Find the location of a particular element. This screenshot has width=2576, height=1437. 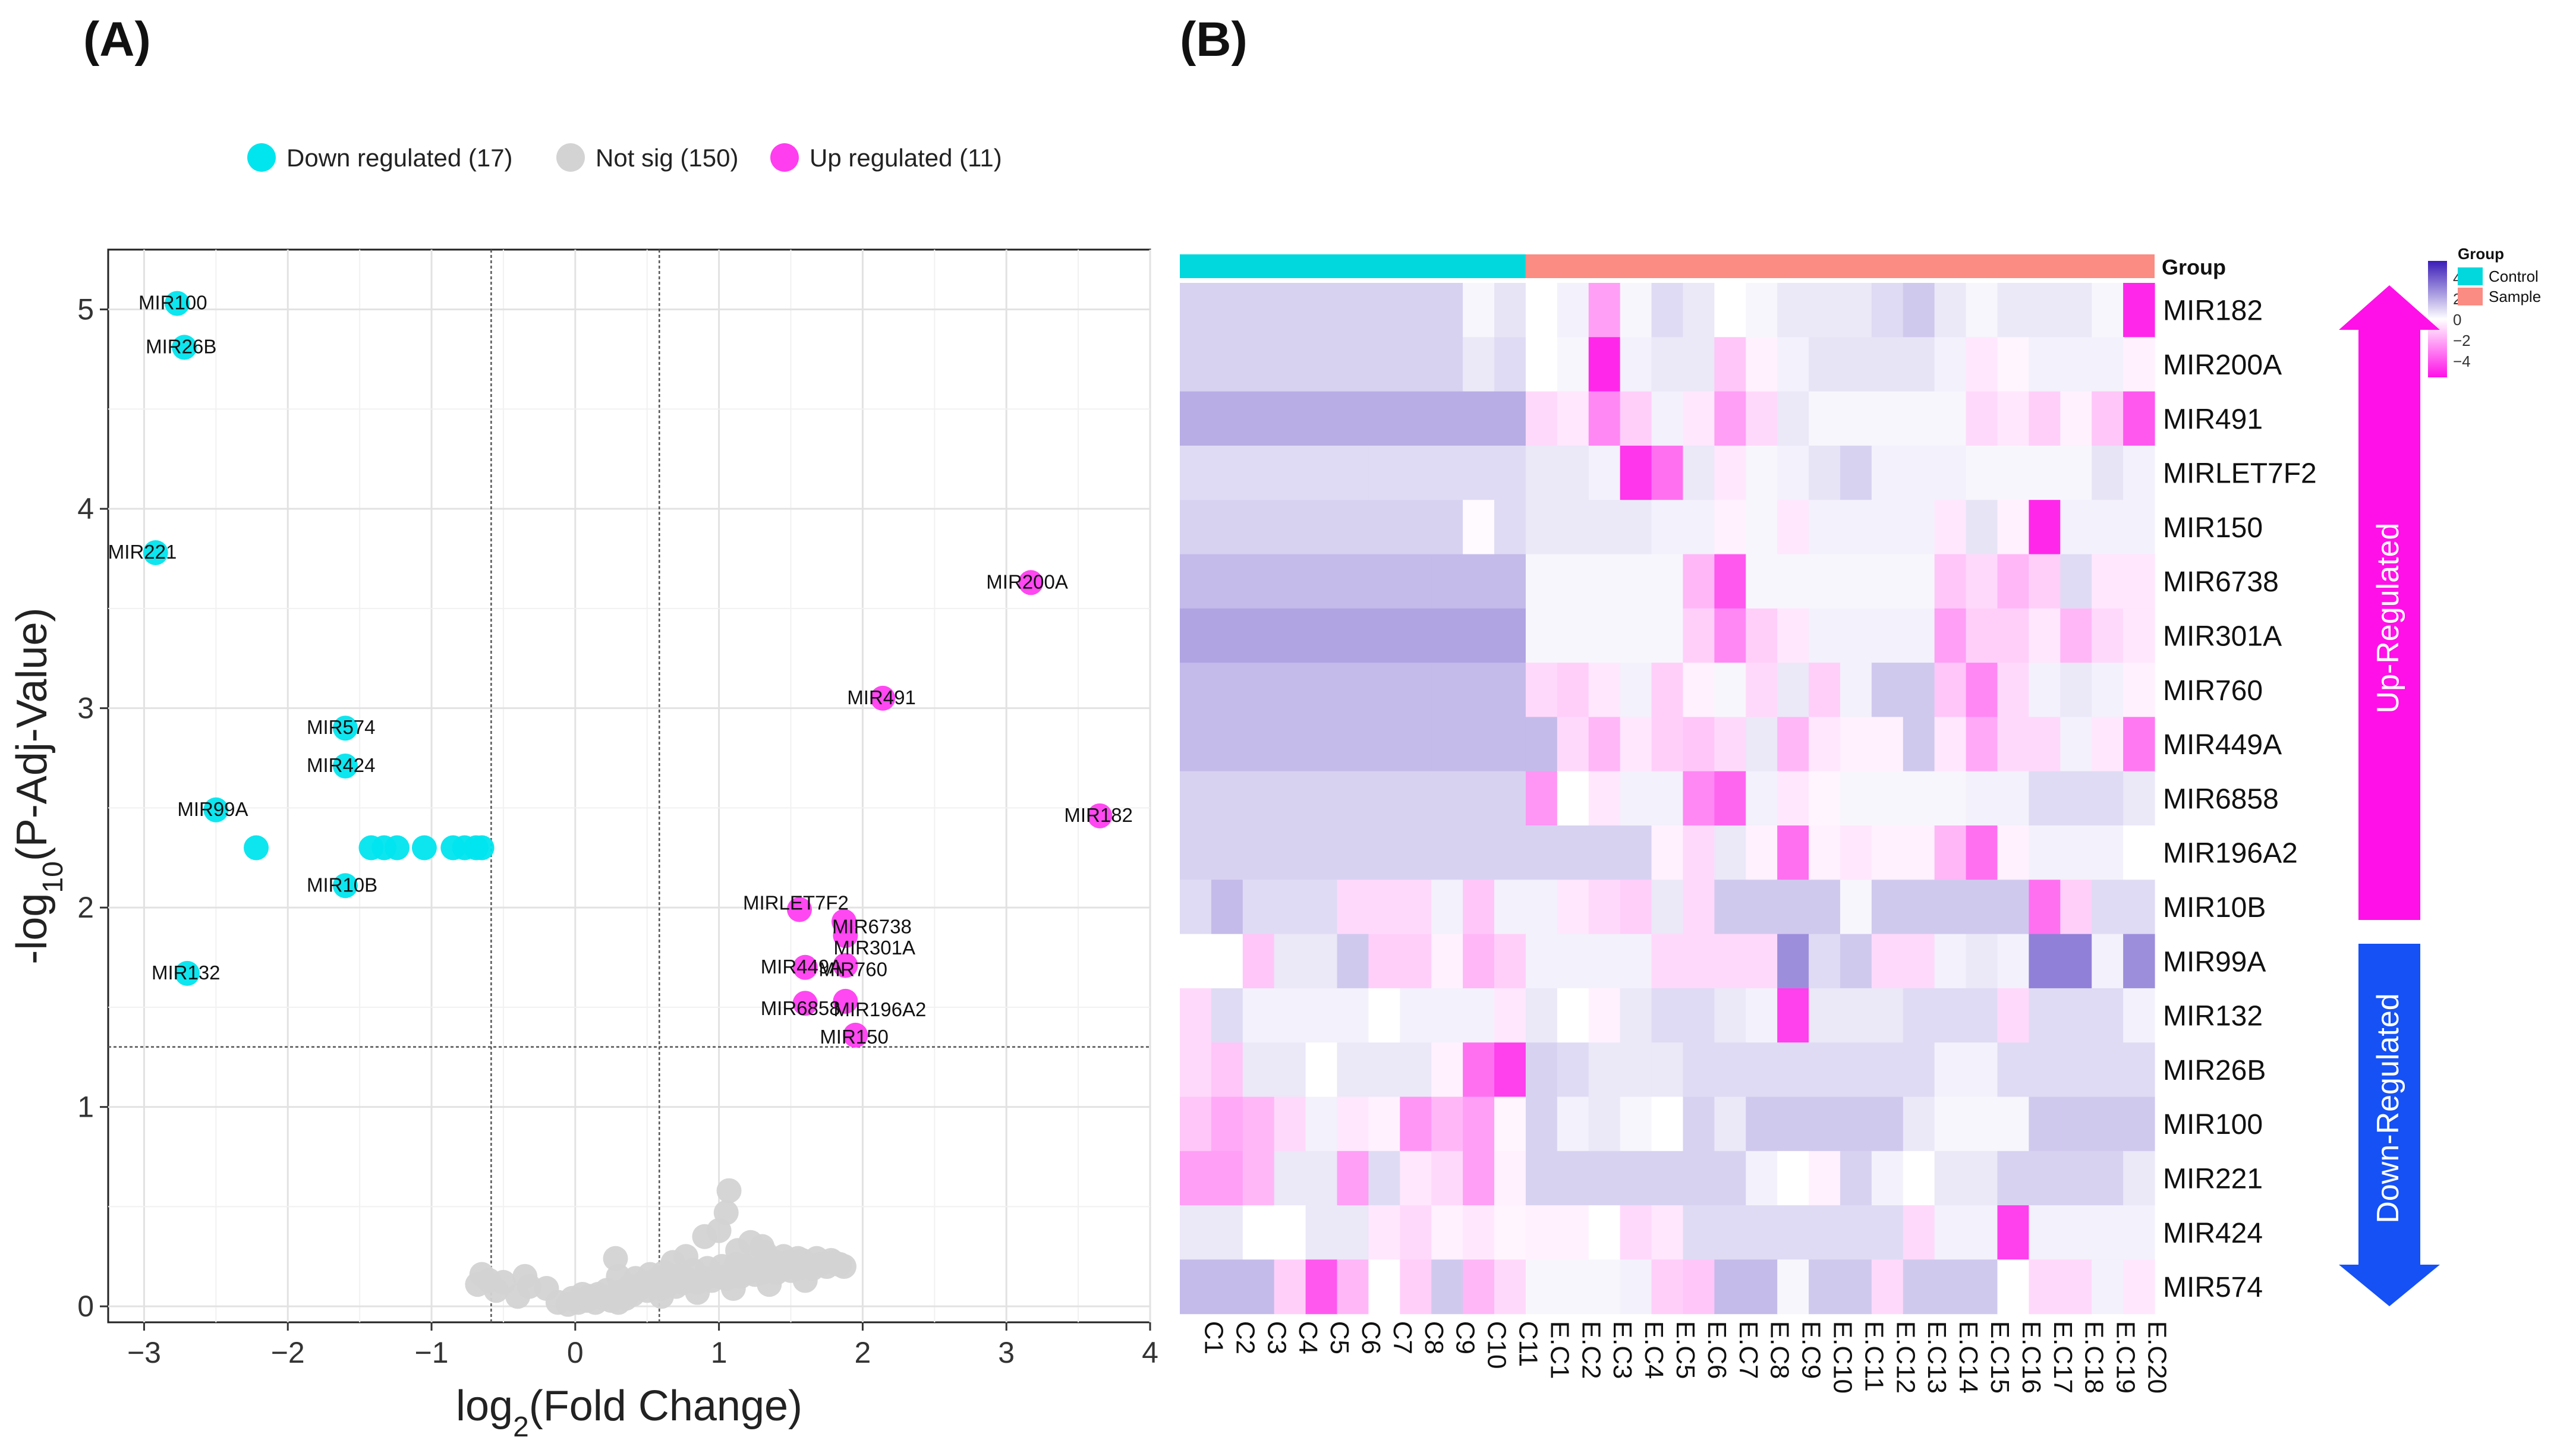

y-tick-label: 2 is located at coordinates (86, 907).